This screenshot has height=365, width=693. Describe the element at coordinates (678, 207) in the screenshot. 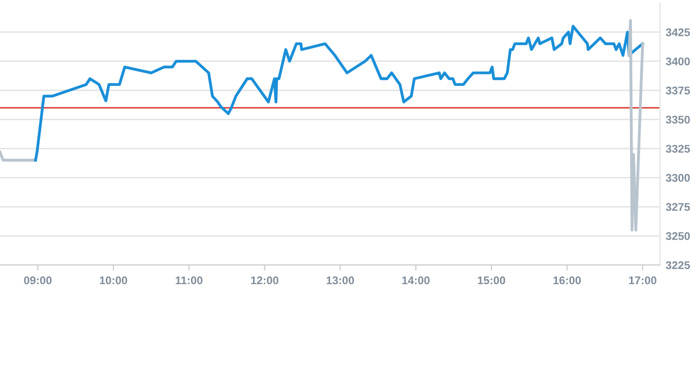

I see `y-tick-label: 3275` at that location.